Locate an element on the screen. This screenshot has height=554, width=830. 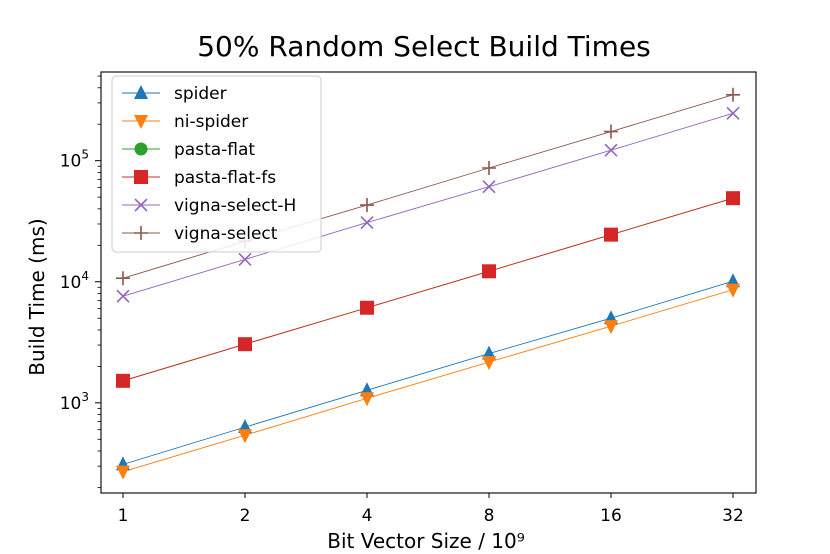
legend-label: ni-spider is located at coordinates (211, 122).